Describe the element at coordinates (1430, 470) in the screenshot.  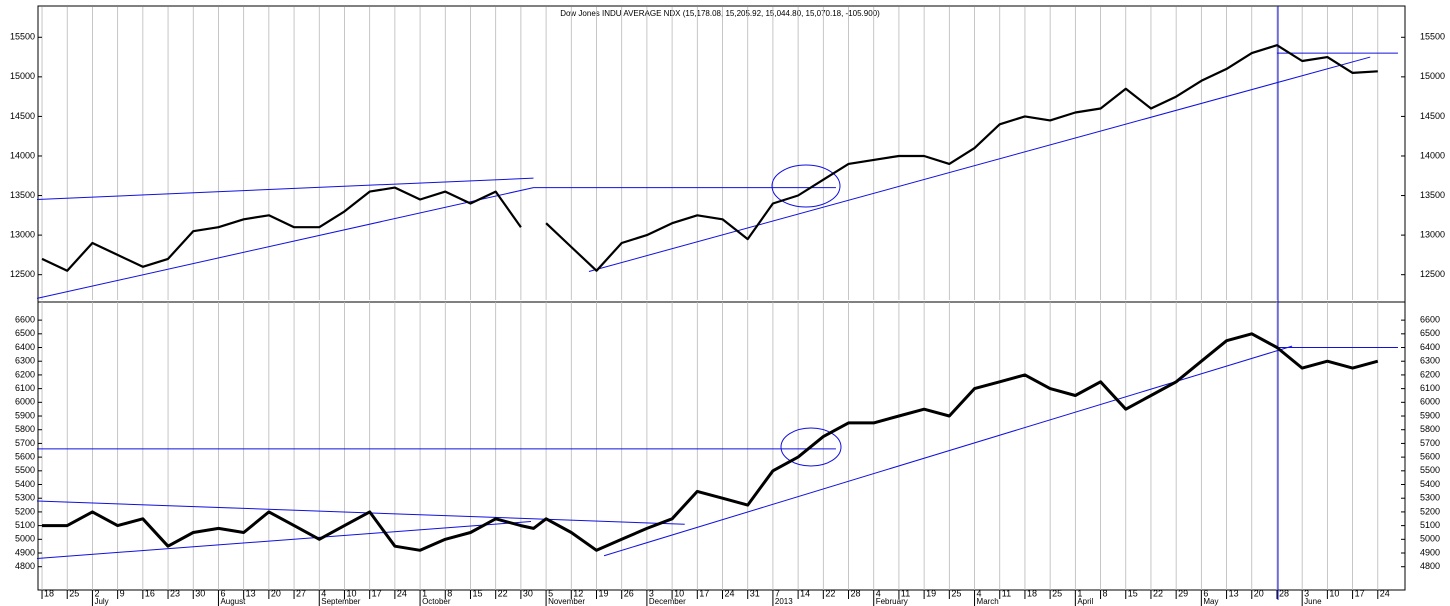
I see `y-tick-label-right: 5500` at that location.